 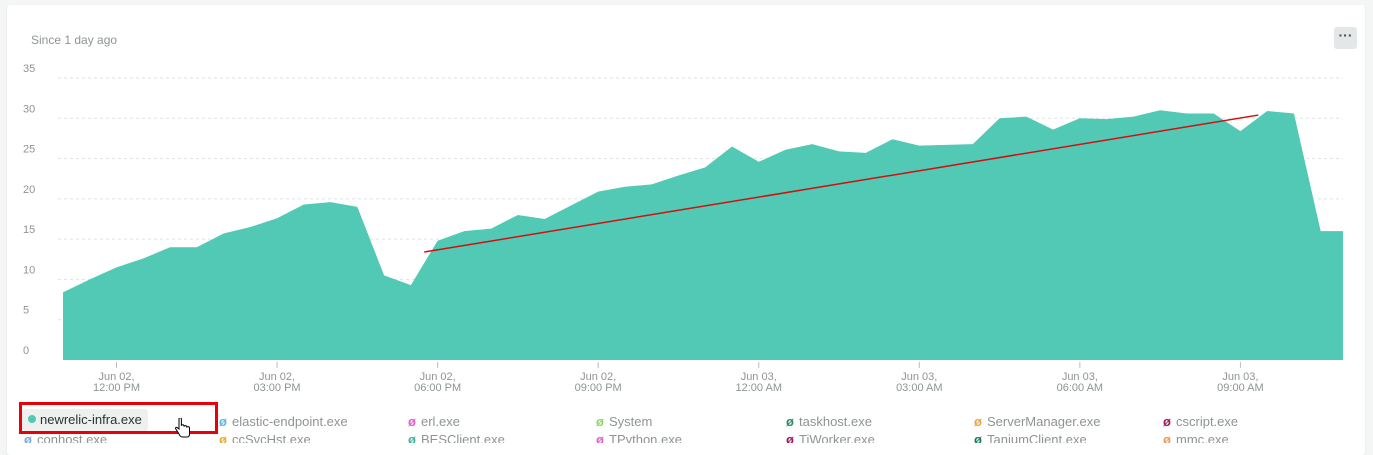 What do you see at coordinates (26, 311) in the screenshot?
I see `y-tick-label: 5` at bounding box center [26, 311].